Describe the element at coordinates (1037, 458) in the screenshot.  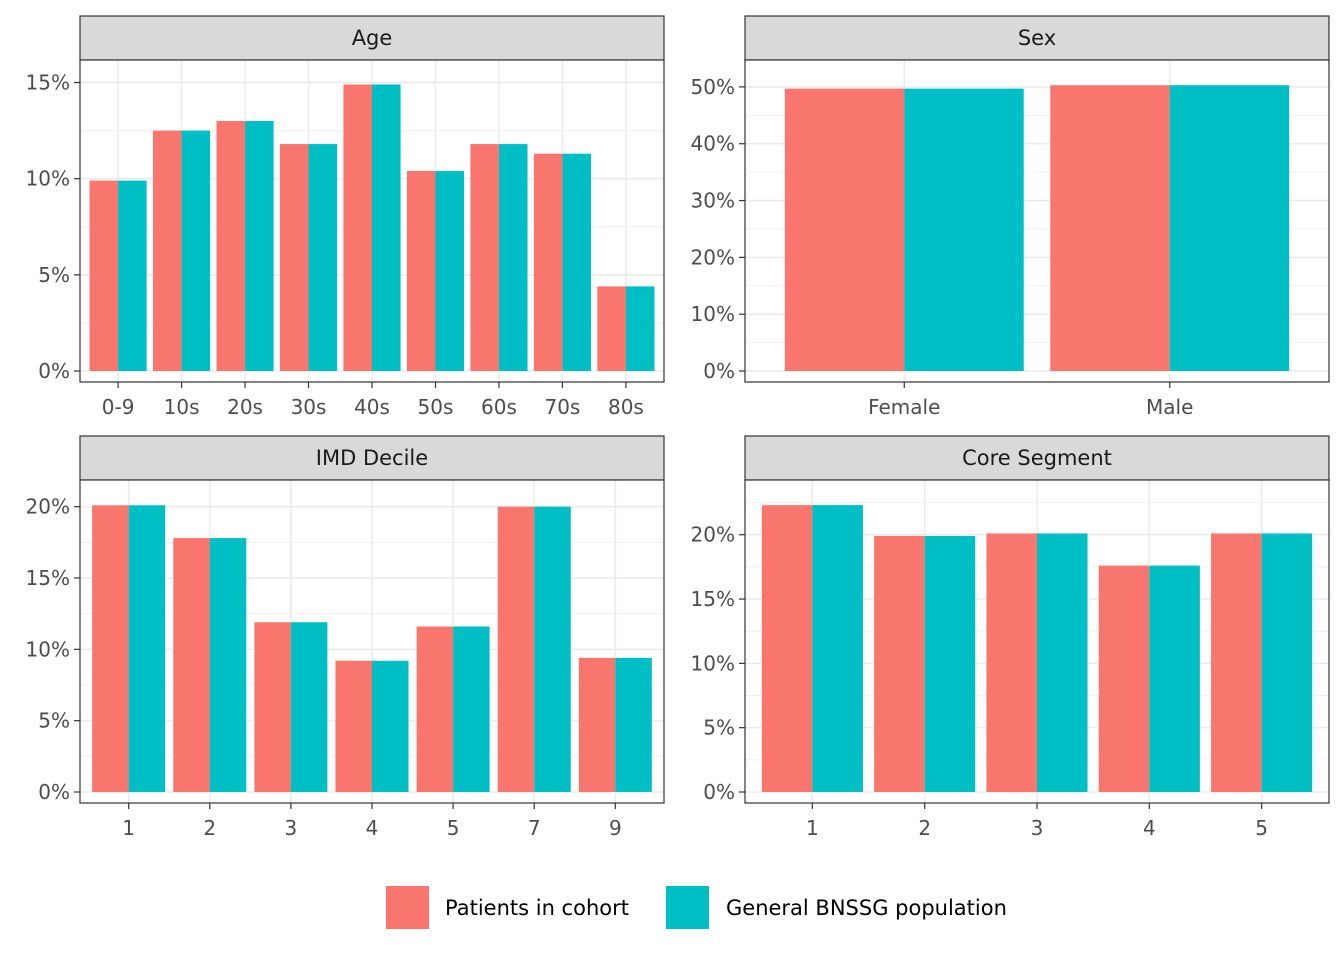
I see `panel-title: Core Segment` at that location.